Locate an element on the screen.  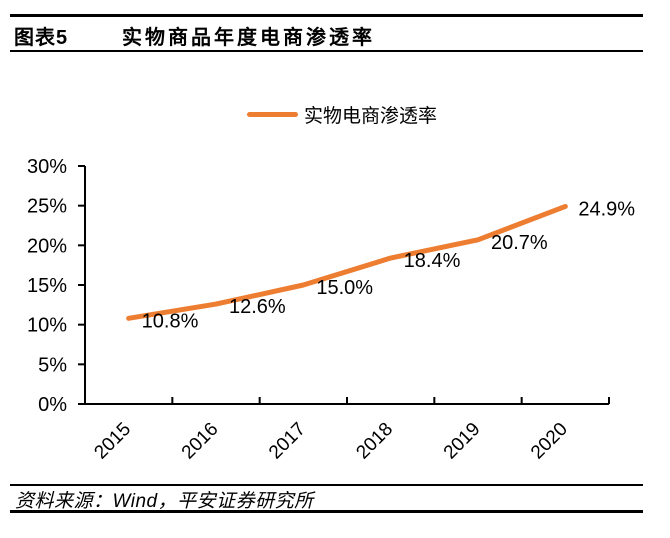
y-tick-label: 5% is located at coordinates (52, 365).